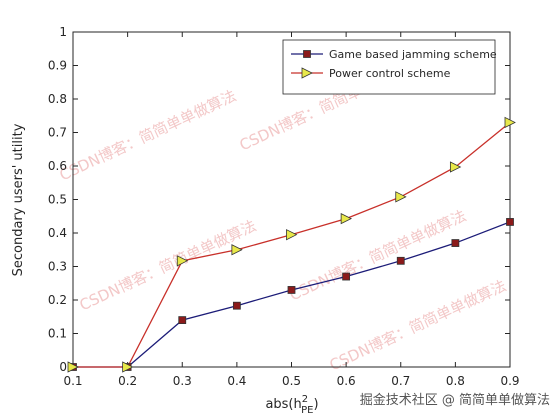 This screenshot has height=420, width=560. Describe the element at coordinates (182, 381) in the screenshot. I see `x-tick-label: 0.3` at that location.